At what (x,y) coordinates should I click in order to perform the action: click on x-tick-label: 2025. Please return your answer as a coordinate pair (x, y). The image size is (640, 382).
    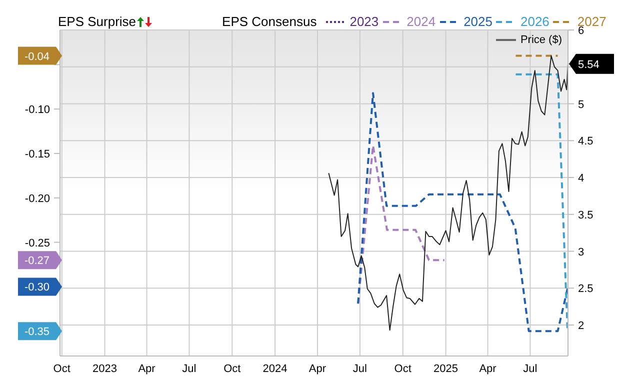
    Looking at the image, I should click on (446, 368).